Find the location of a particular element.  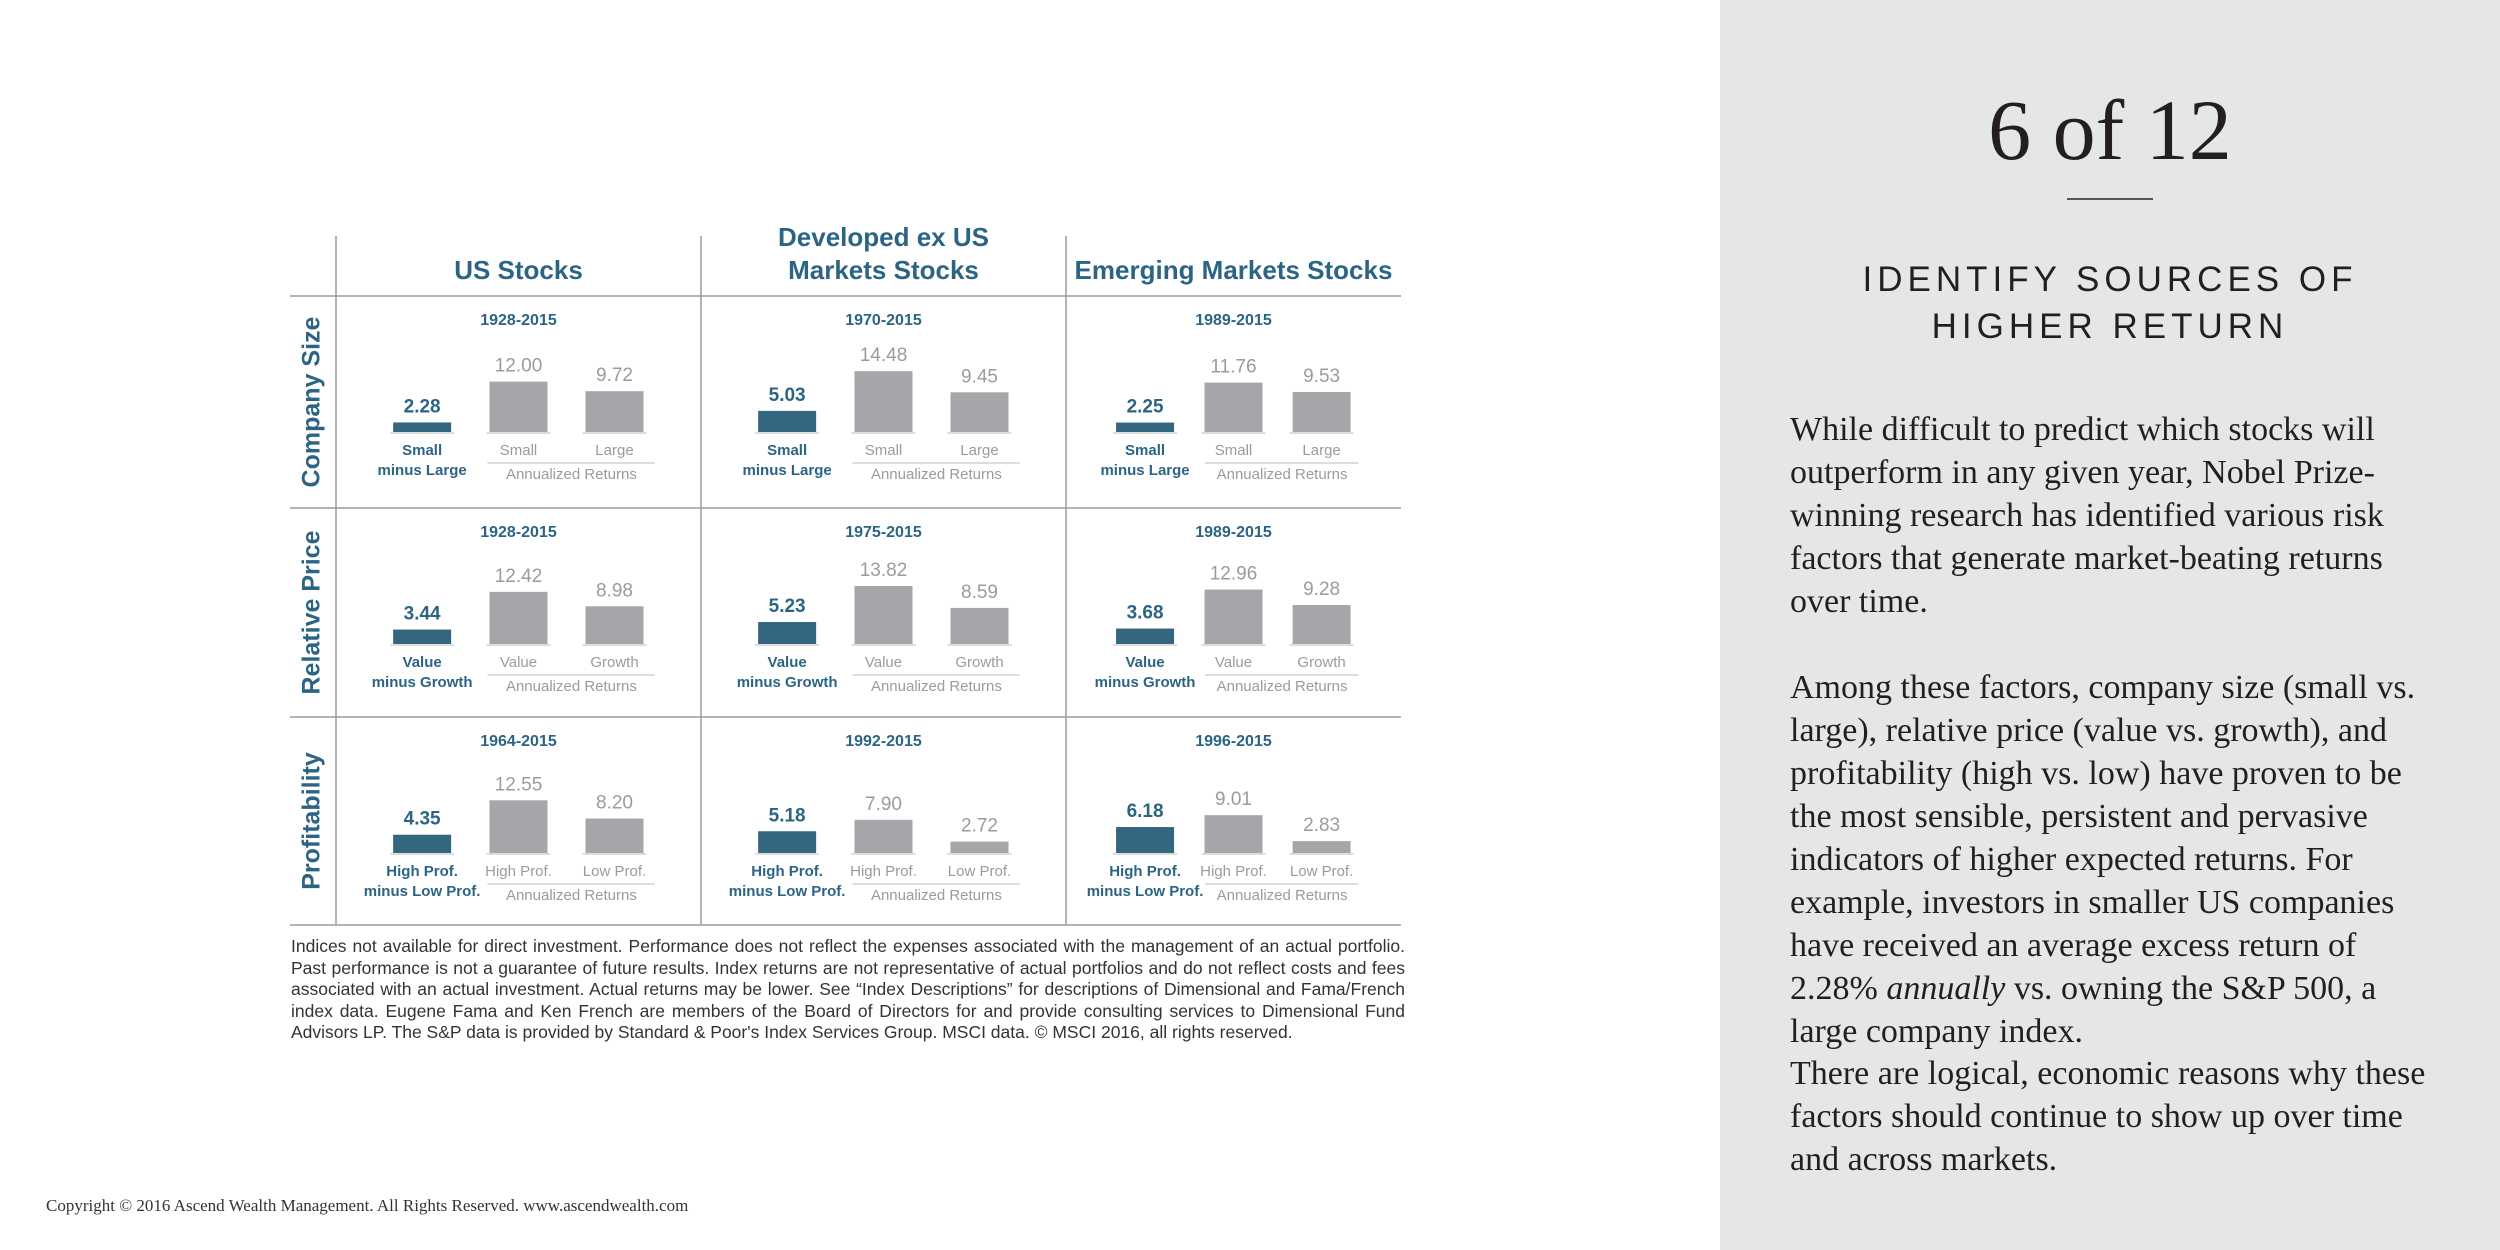

premium-label: minus Large is located at coordinates (787, 470).